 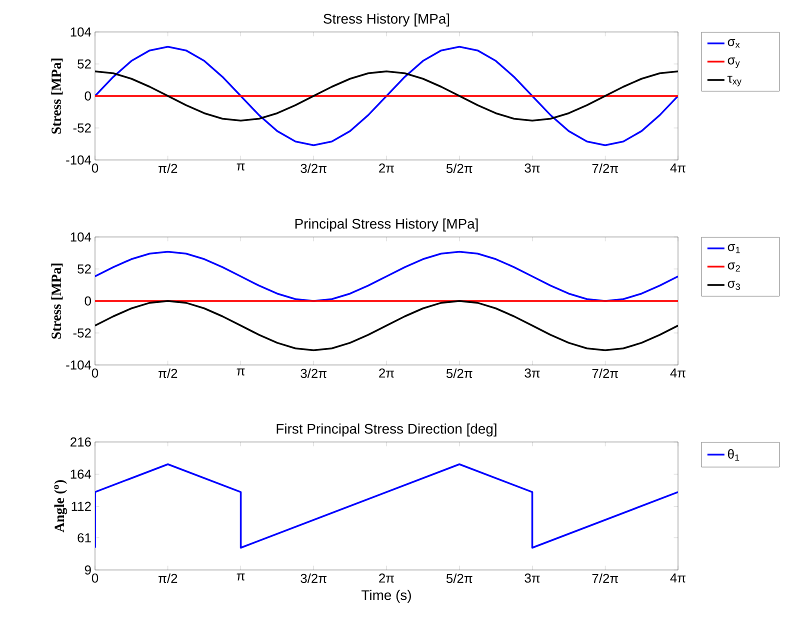 What do you see at coordinates (734, 455) in the screenshot?
I see `legend-label: θ$_{1}$` at bounding box center [734, 455].